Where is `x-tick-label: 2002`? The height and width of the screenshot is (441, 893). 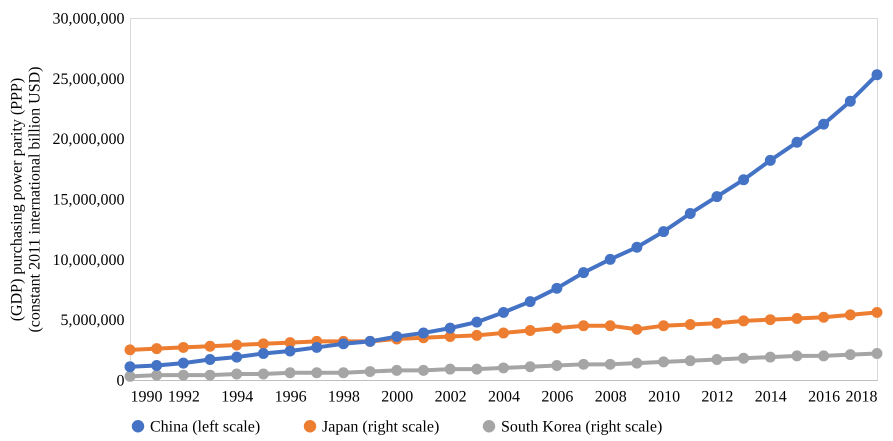 x-tick-label: 2002 is located at coordinates (450, 397).